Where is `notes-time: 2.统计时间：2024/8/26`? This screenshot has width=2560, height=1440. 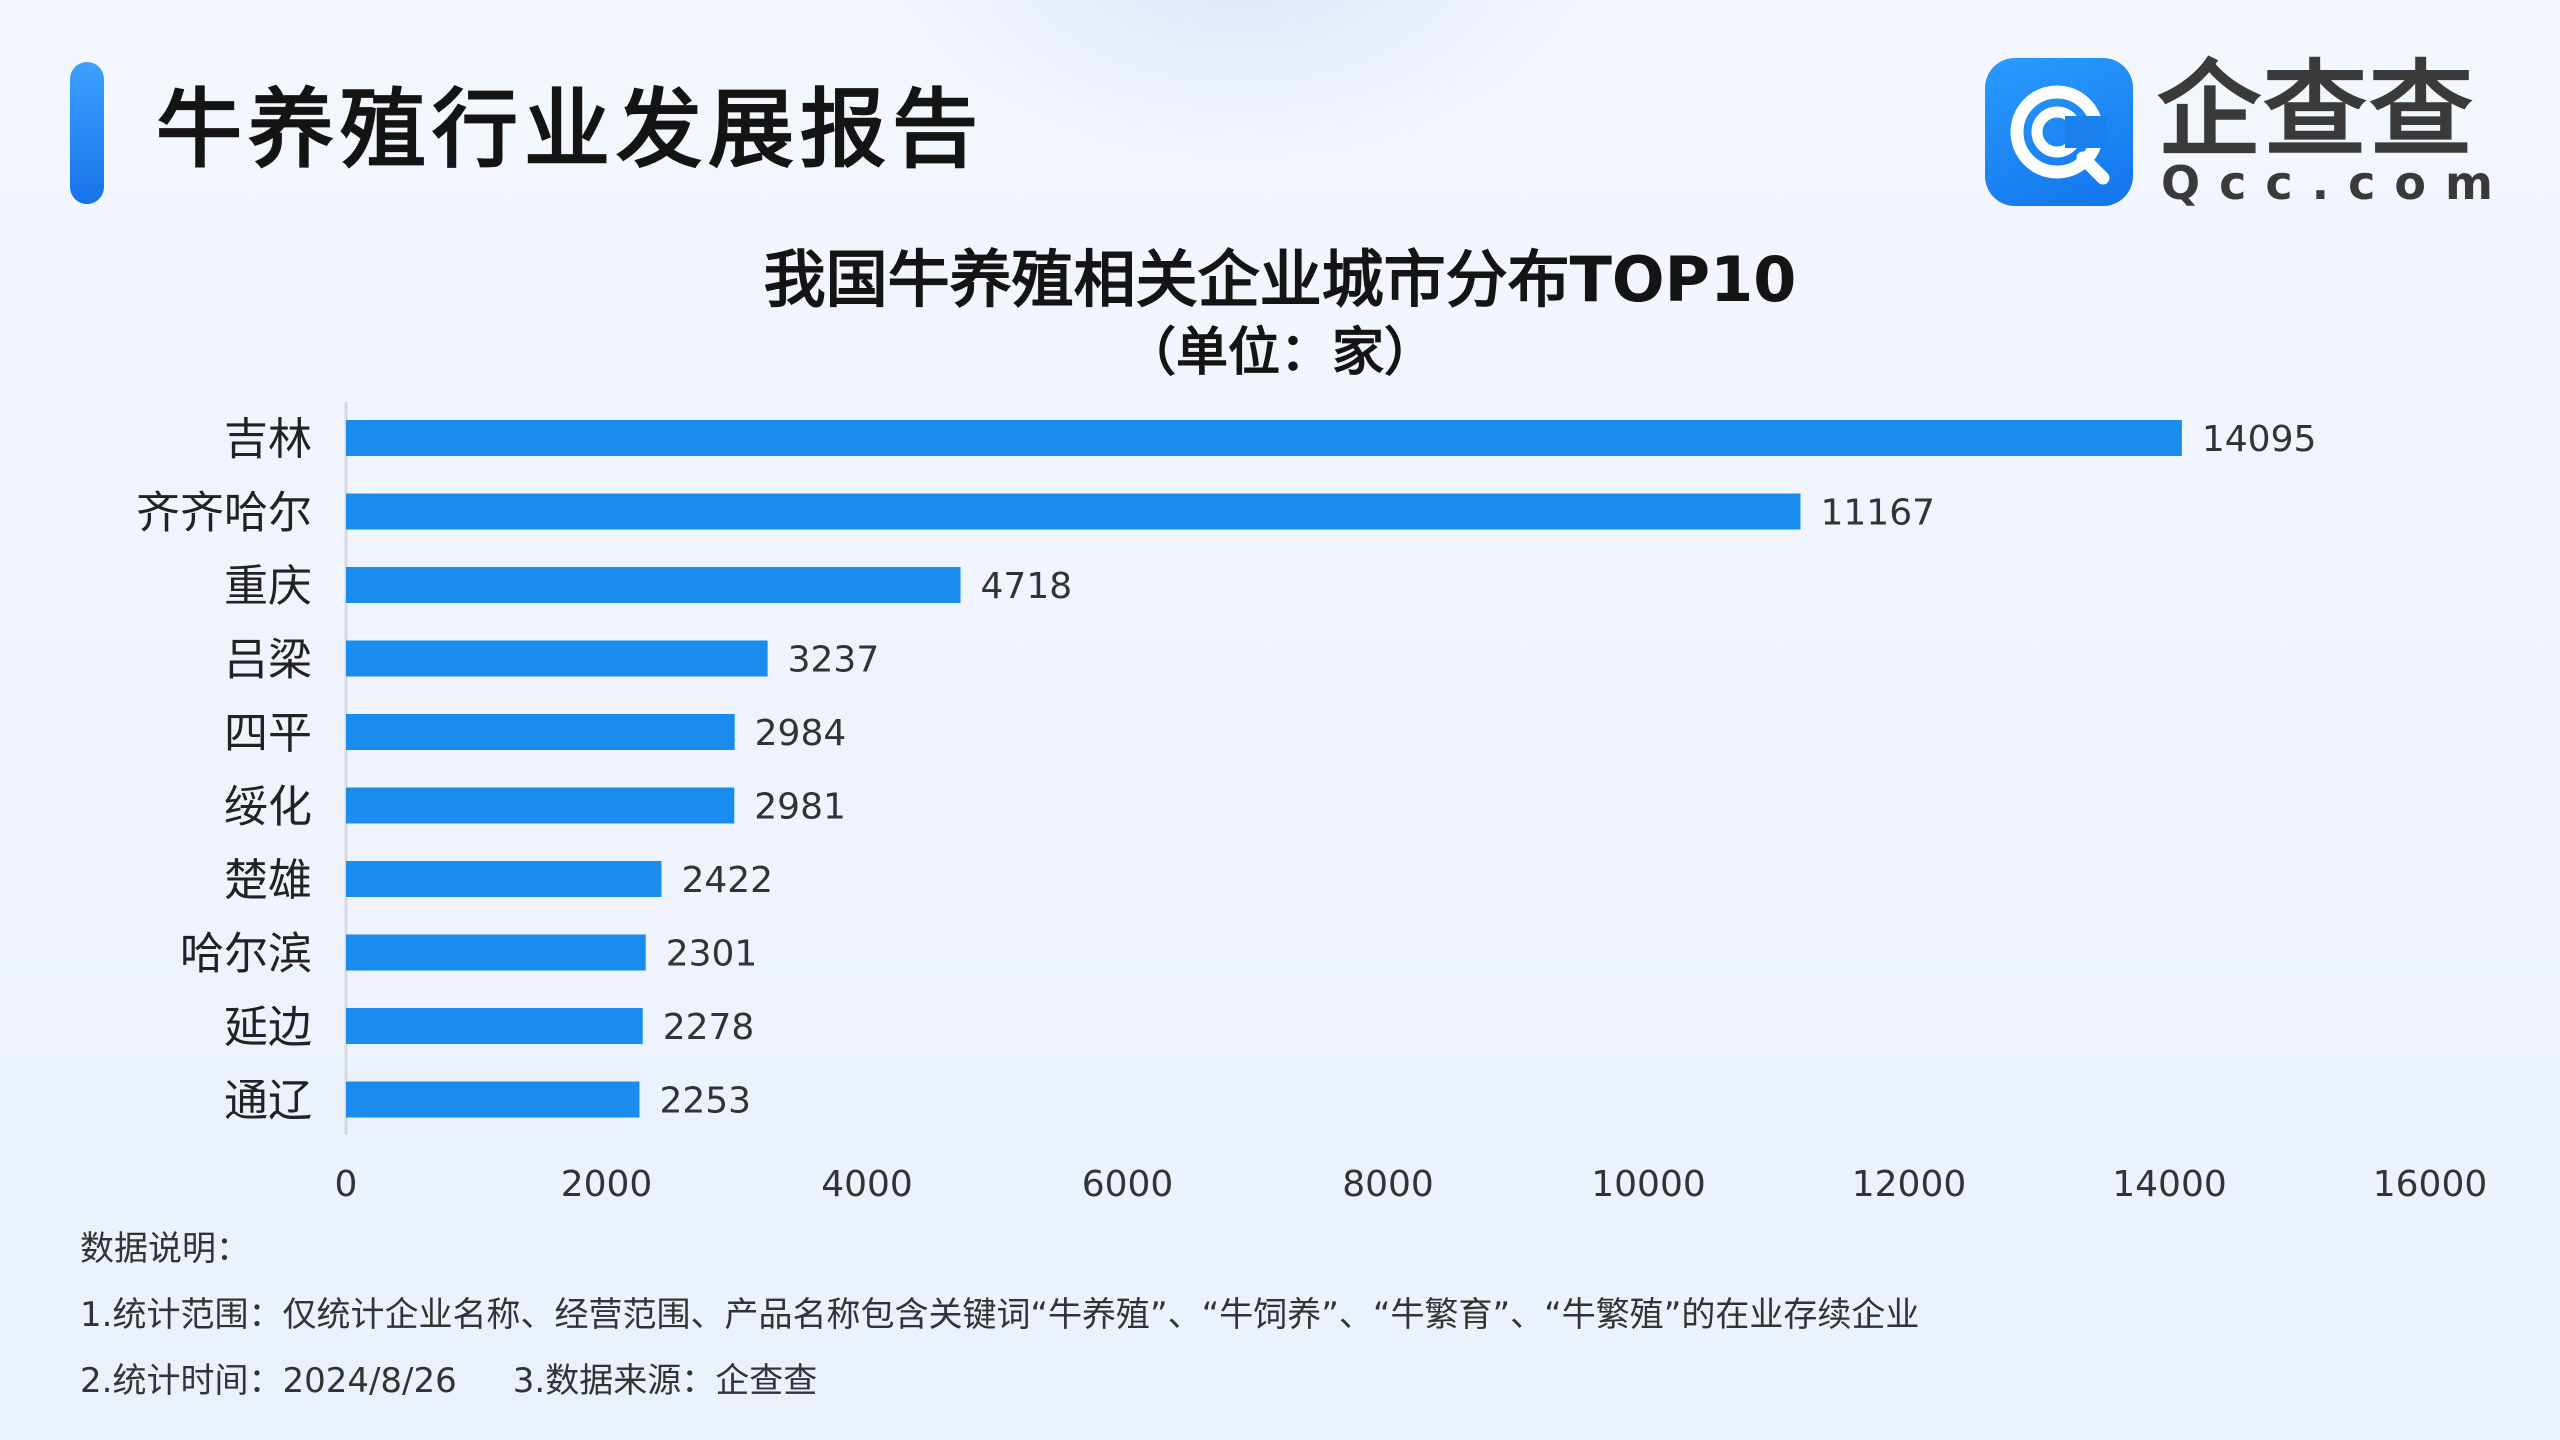 notes-time: 2.统计时间：2024/8/26 is located at coordinates (268, 1381).